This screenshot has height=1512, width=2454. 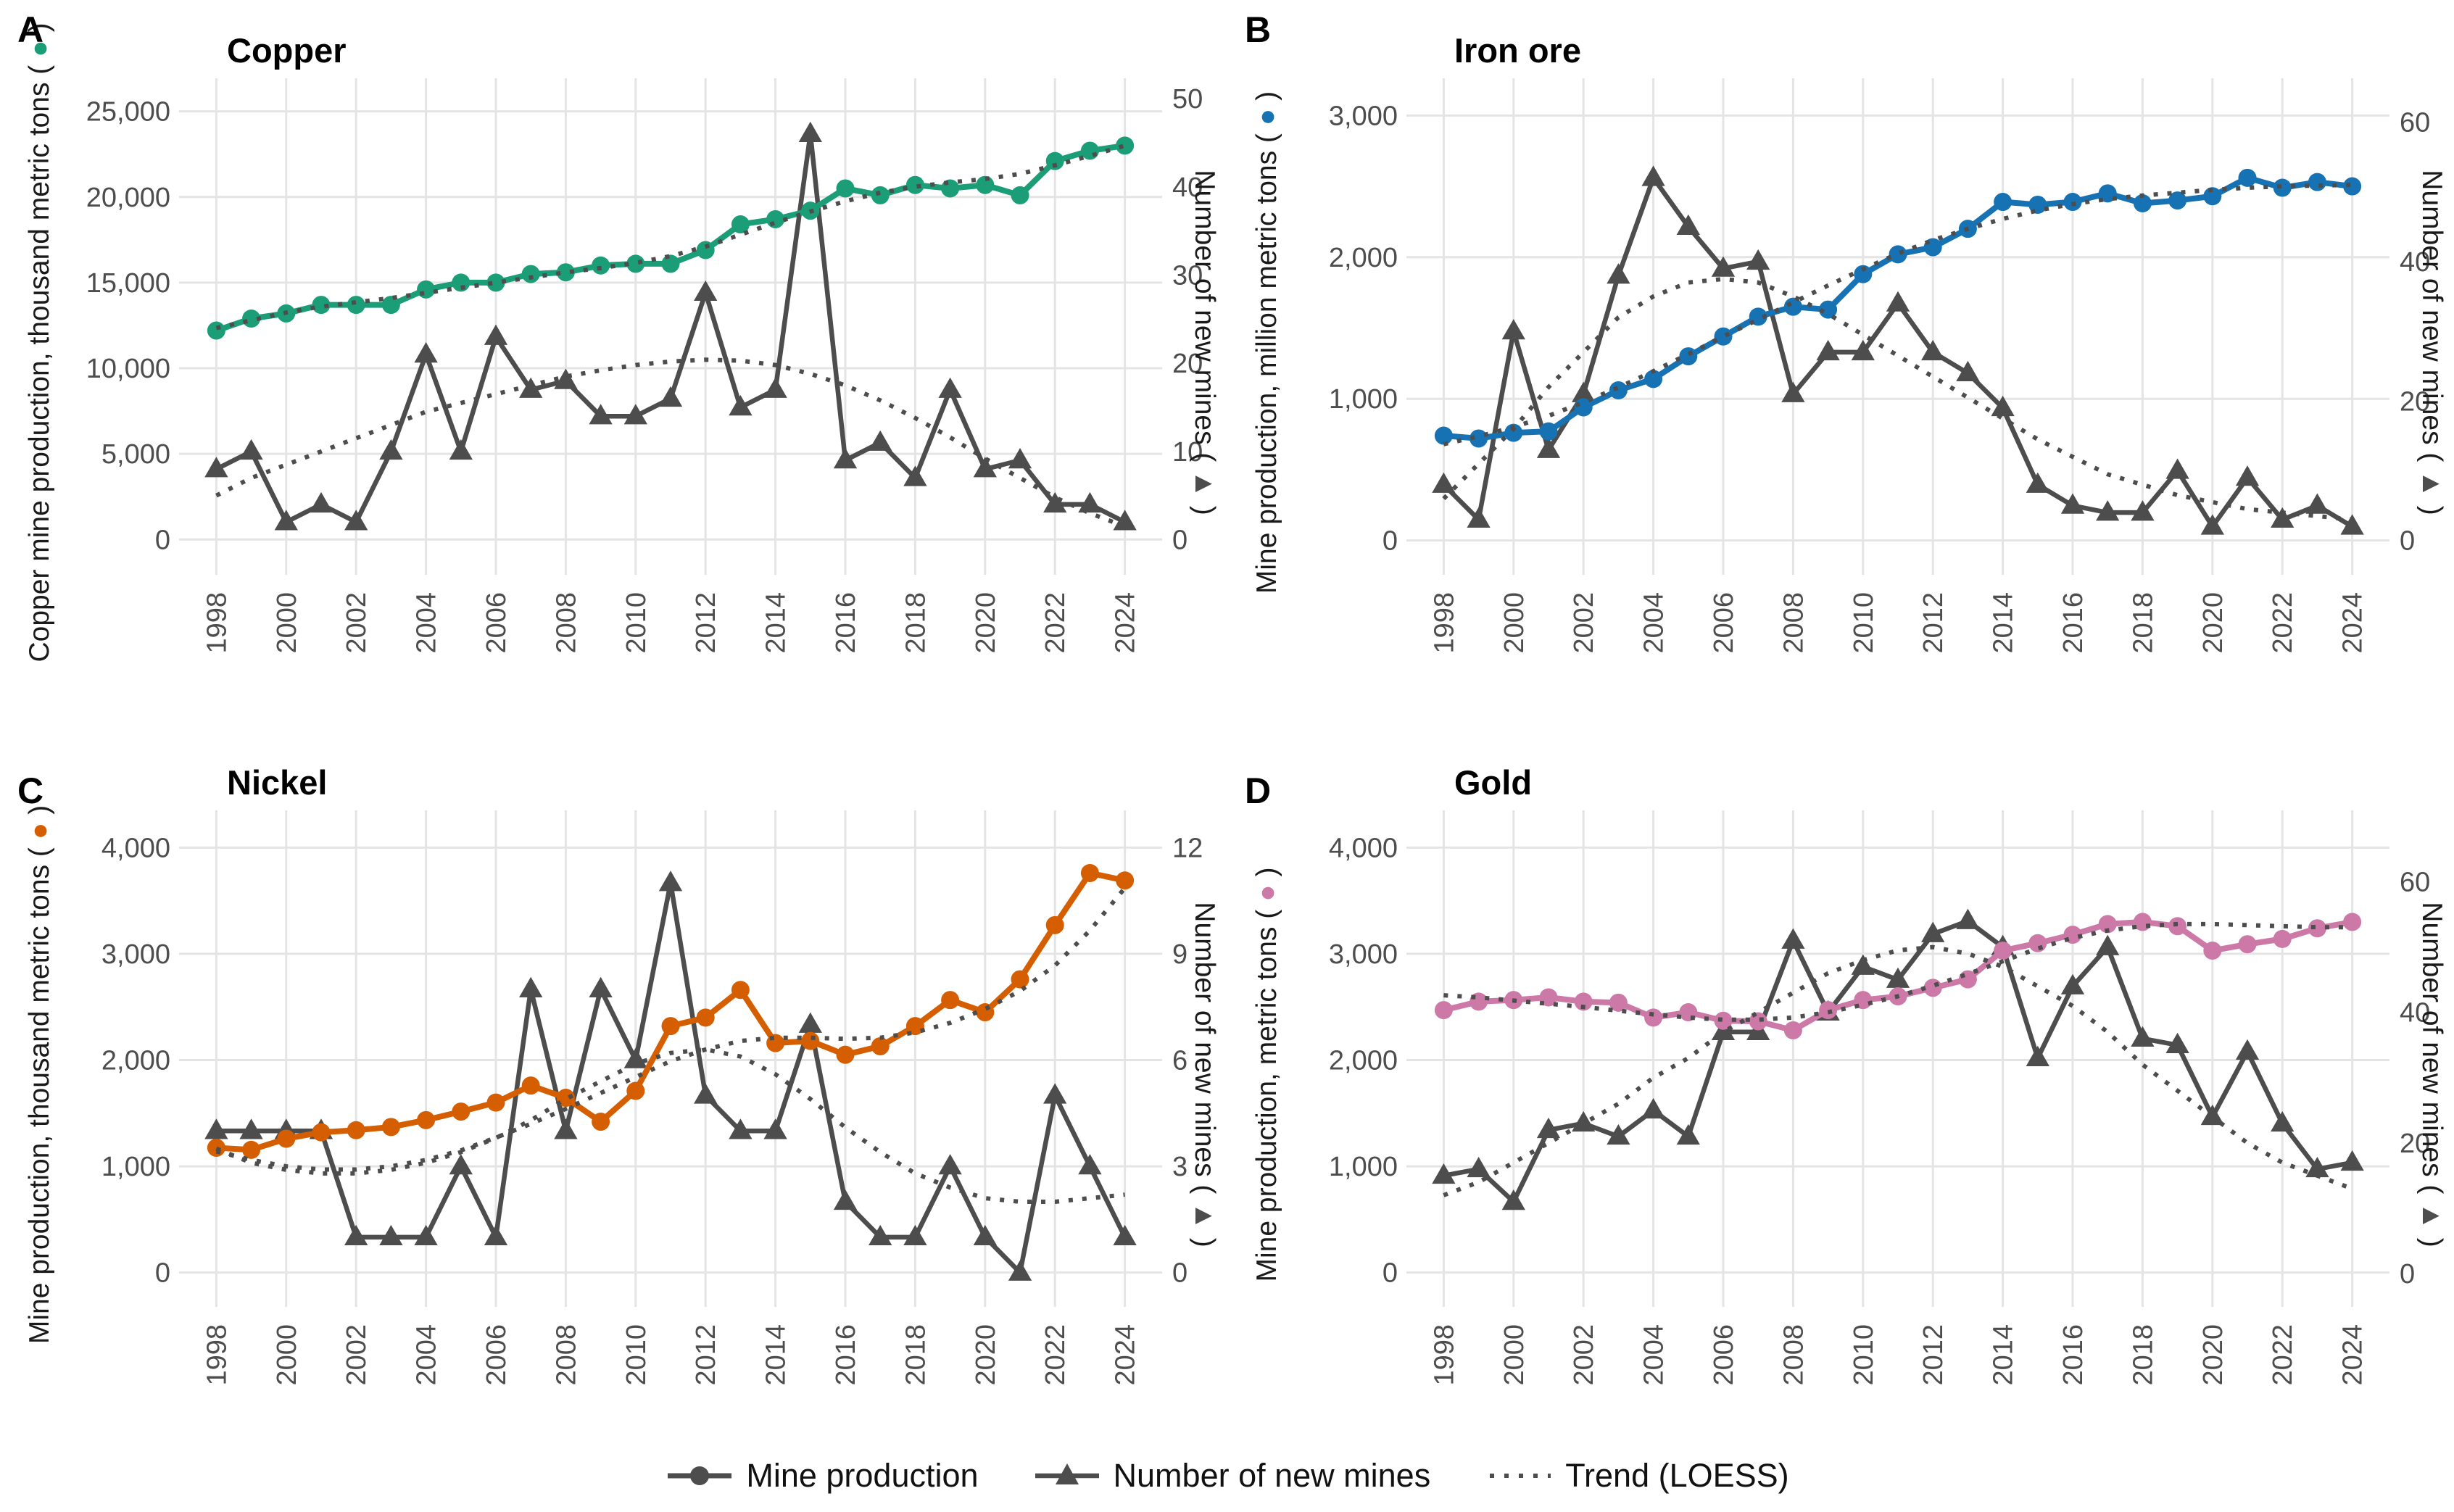 What do you see at coordinates (1898, 352) in the screenshot?
I see `new-mines-line` at bounding box center [1898, 352].